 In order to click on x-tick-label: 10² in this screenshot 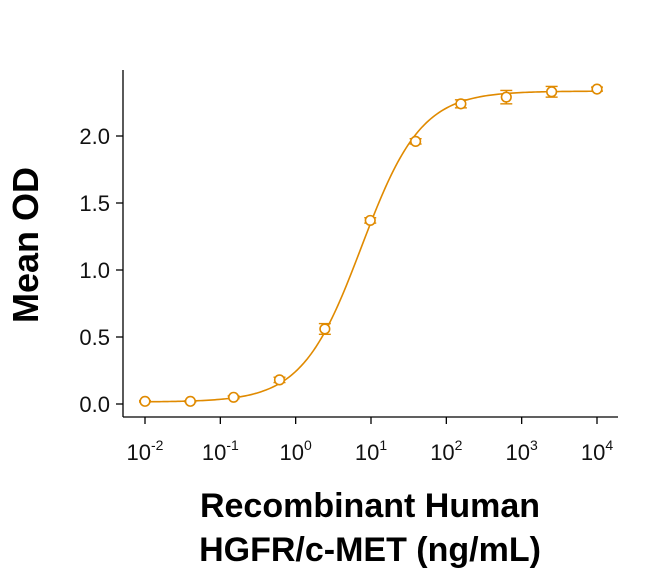, I will do `click(446, 451)`.